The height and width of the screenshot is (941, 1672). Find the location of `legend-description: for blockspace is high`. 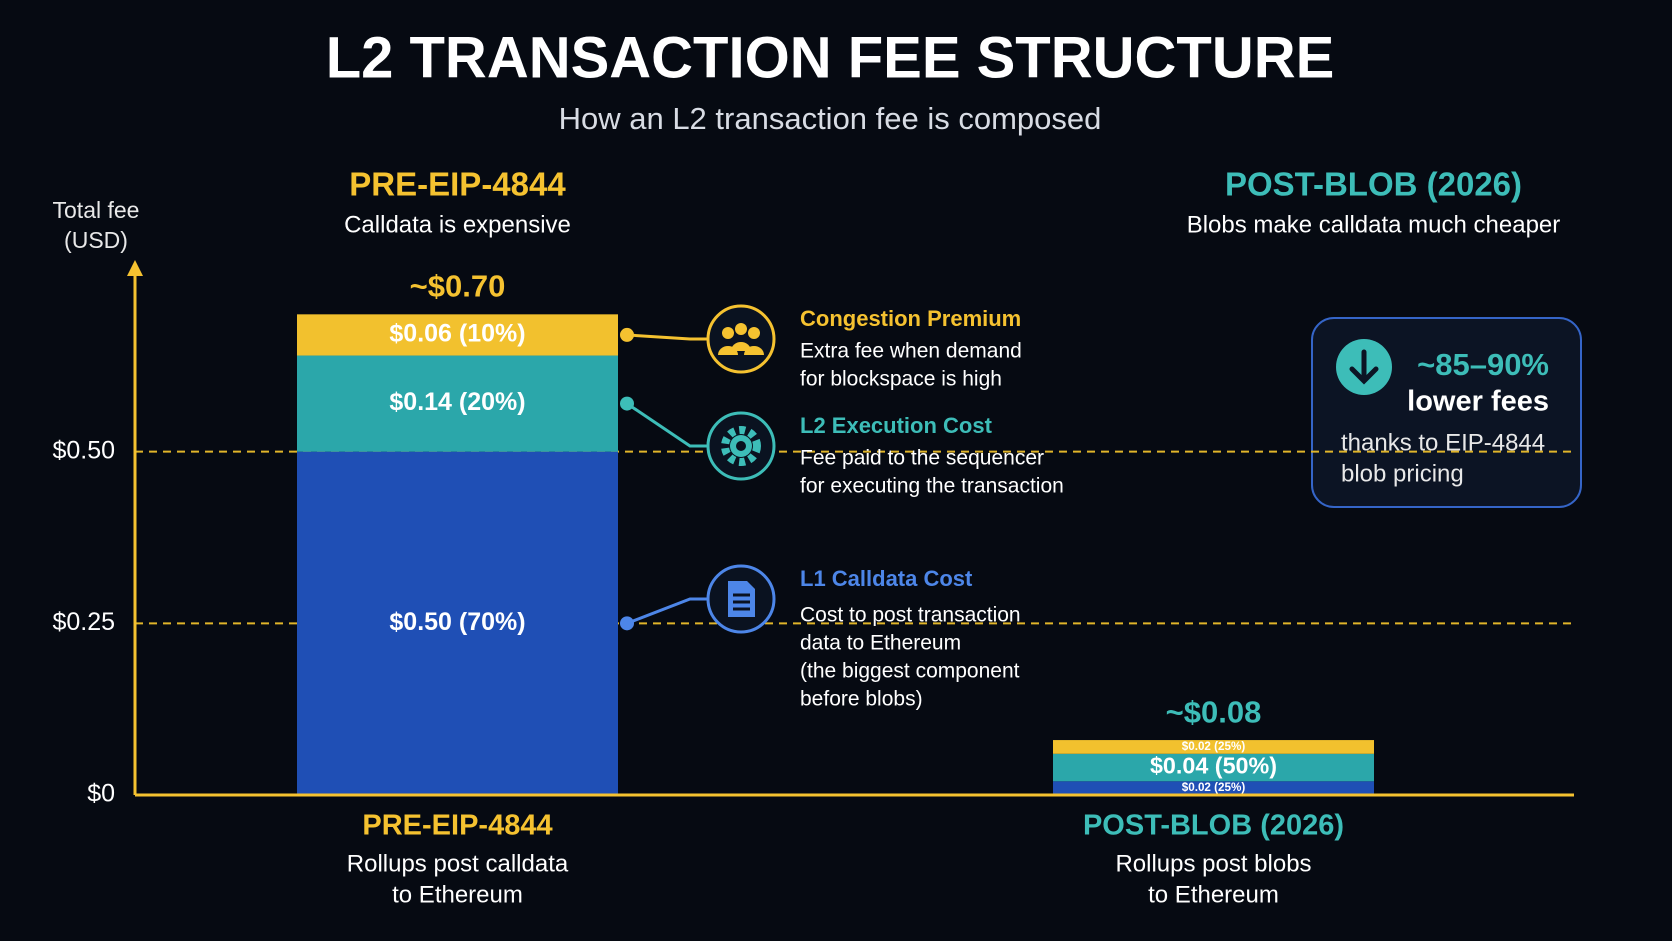

legend-description: for blockspace is high is located at coordinates (901, 379).